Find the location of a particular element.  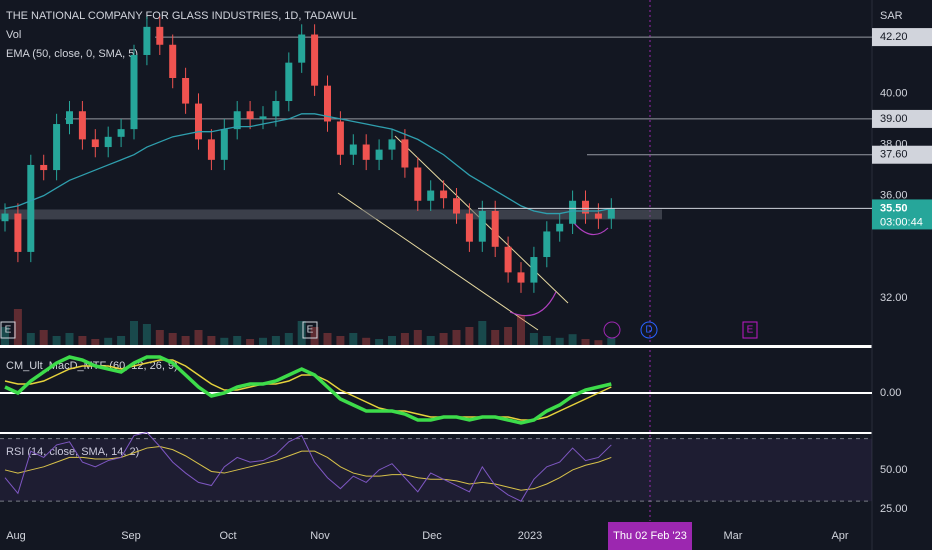

x-tick-label: Nov is located at coordinates (320, 536).